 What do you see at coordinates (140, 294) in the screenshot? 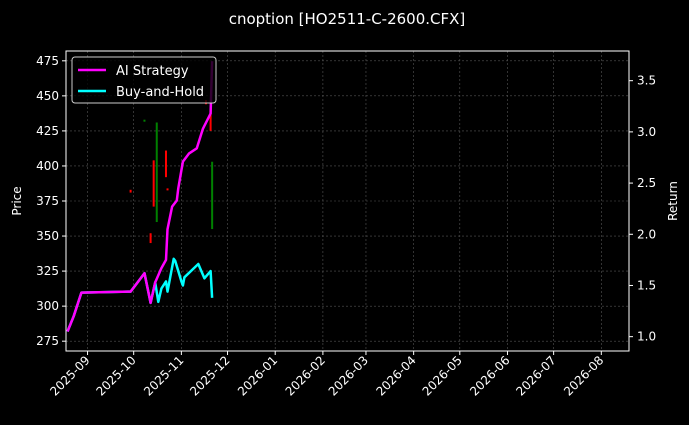
I see `series-line-buy-and-hold` at bounding box center [140, 294].